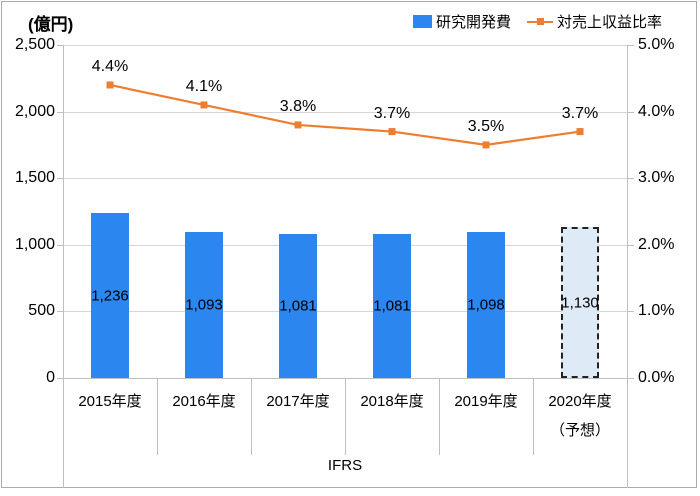  What do you see at coordinates (204, 86) in the screenshot?
I see `line-point-label: 4.1%` at bounding box center [204, 86].